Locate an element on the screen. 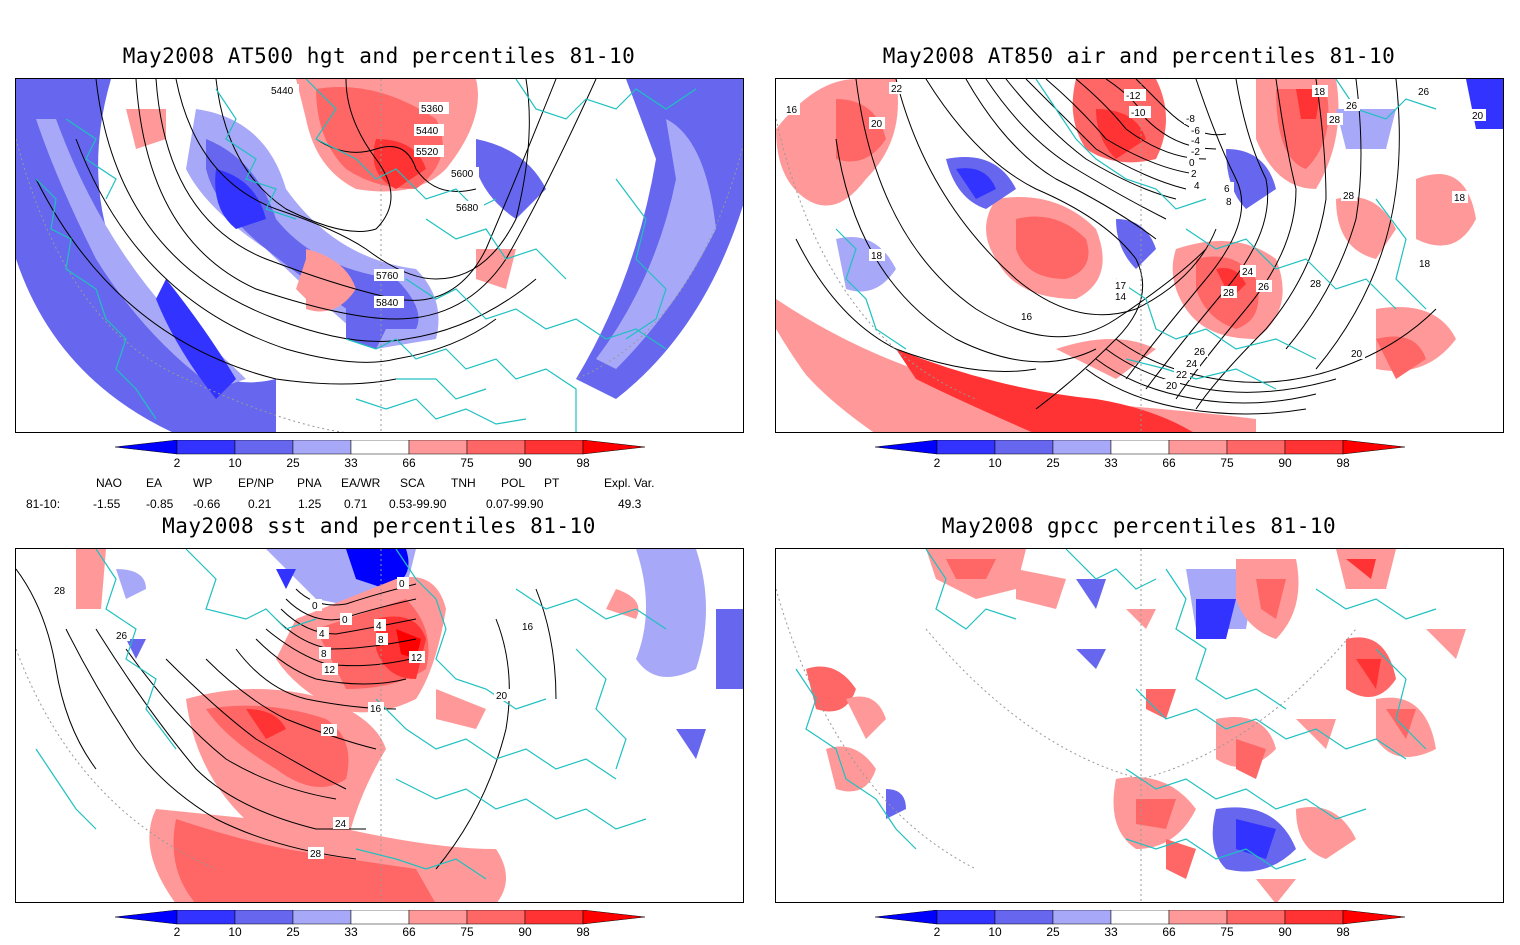 This screenshot has height=945, width=1520. contour-label-air-10: 0 is located at coordinates (1193, 162).